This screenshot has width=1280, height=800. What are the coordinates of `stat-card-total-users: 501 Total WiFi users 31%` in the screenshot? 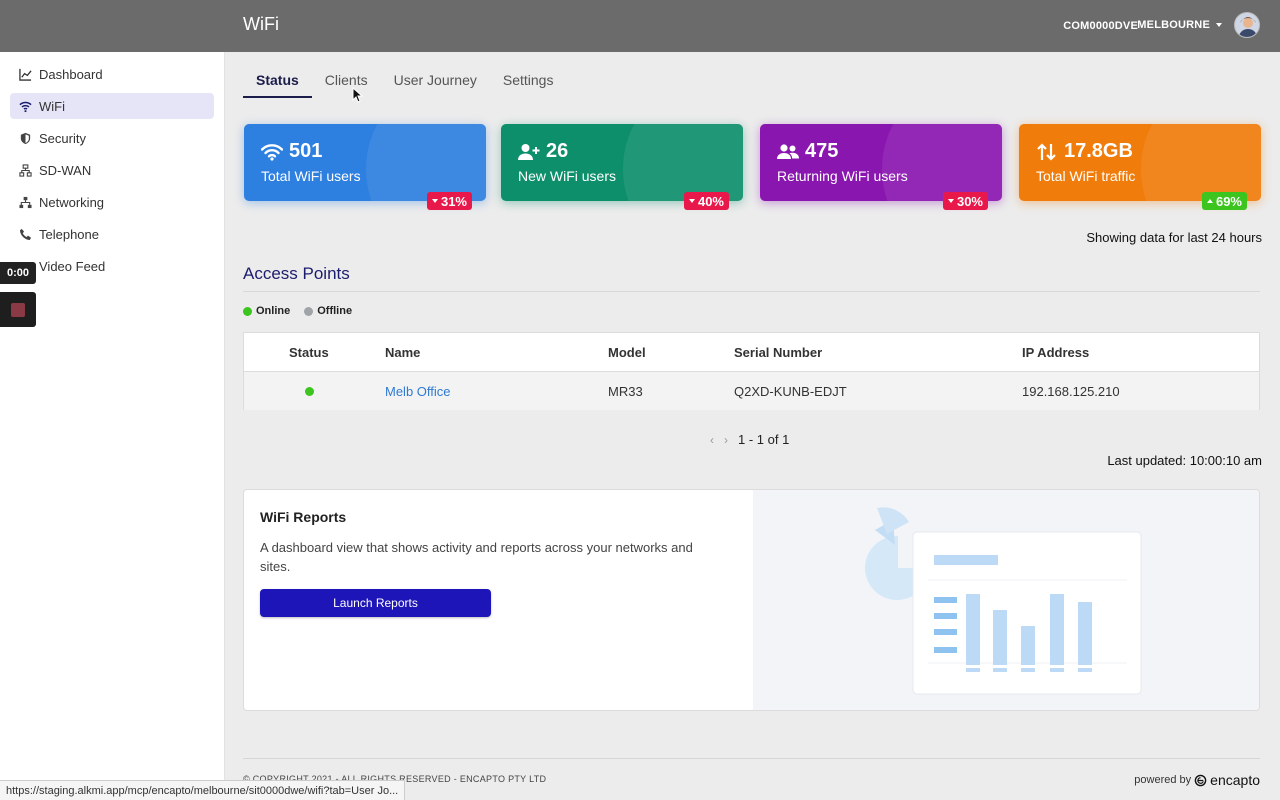 It's located at (365, 167).